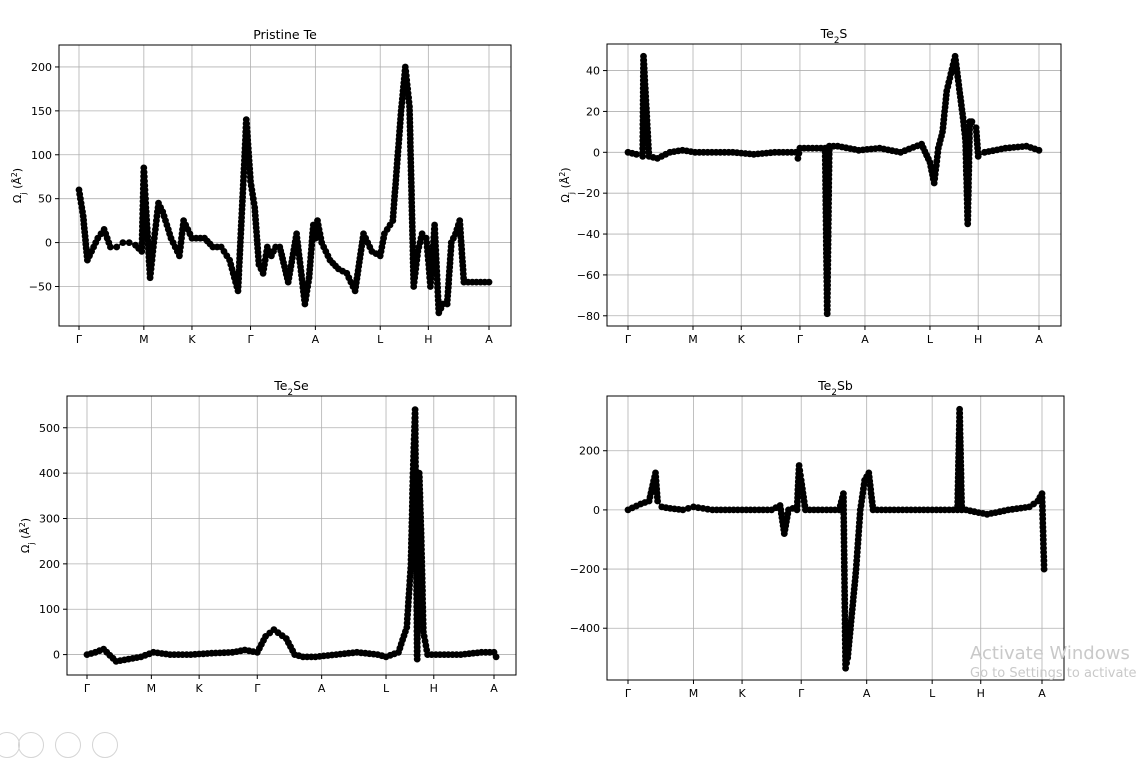 Image resolution: width=1138 pixels, height=758 pixels. I want to click on watermark-title: Activate Windows, so click(1050, 653).